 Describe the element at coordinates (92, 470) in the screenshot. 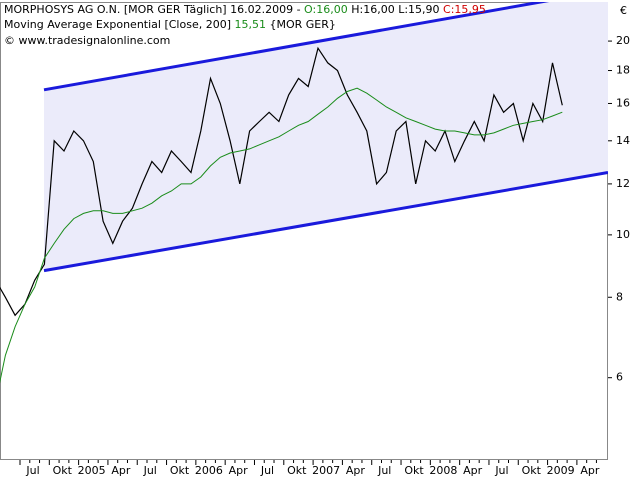

I see `x-tick-label: 2005` at that location.